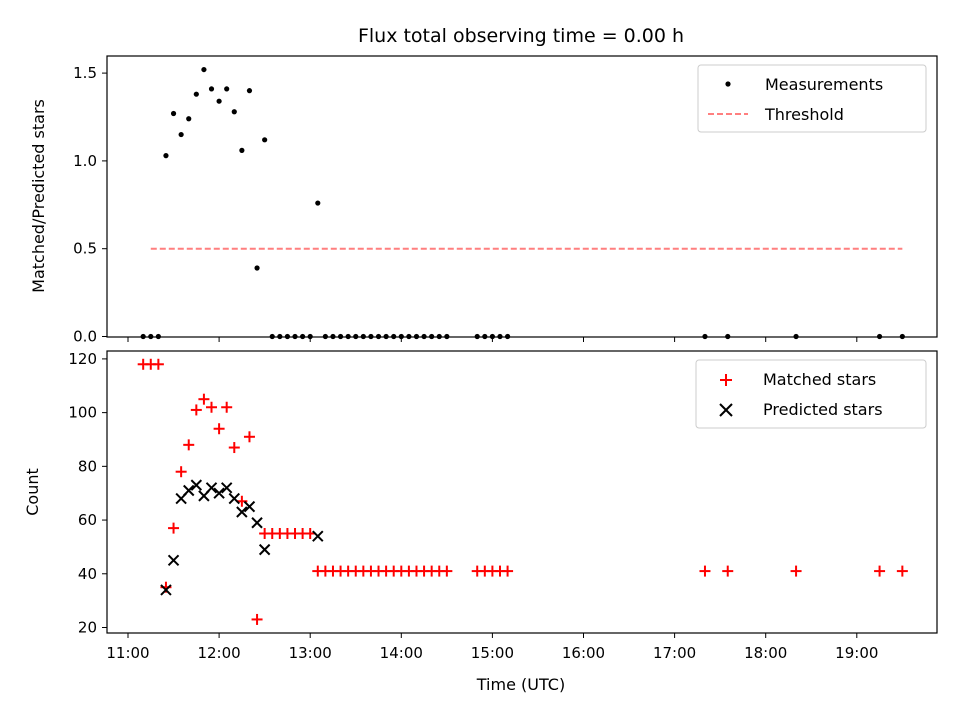 The image size is (960, 720). Describe the element at coordinates (401, 653) in the screenshot. I see `x-tick-label: 14:00` at that location.